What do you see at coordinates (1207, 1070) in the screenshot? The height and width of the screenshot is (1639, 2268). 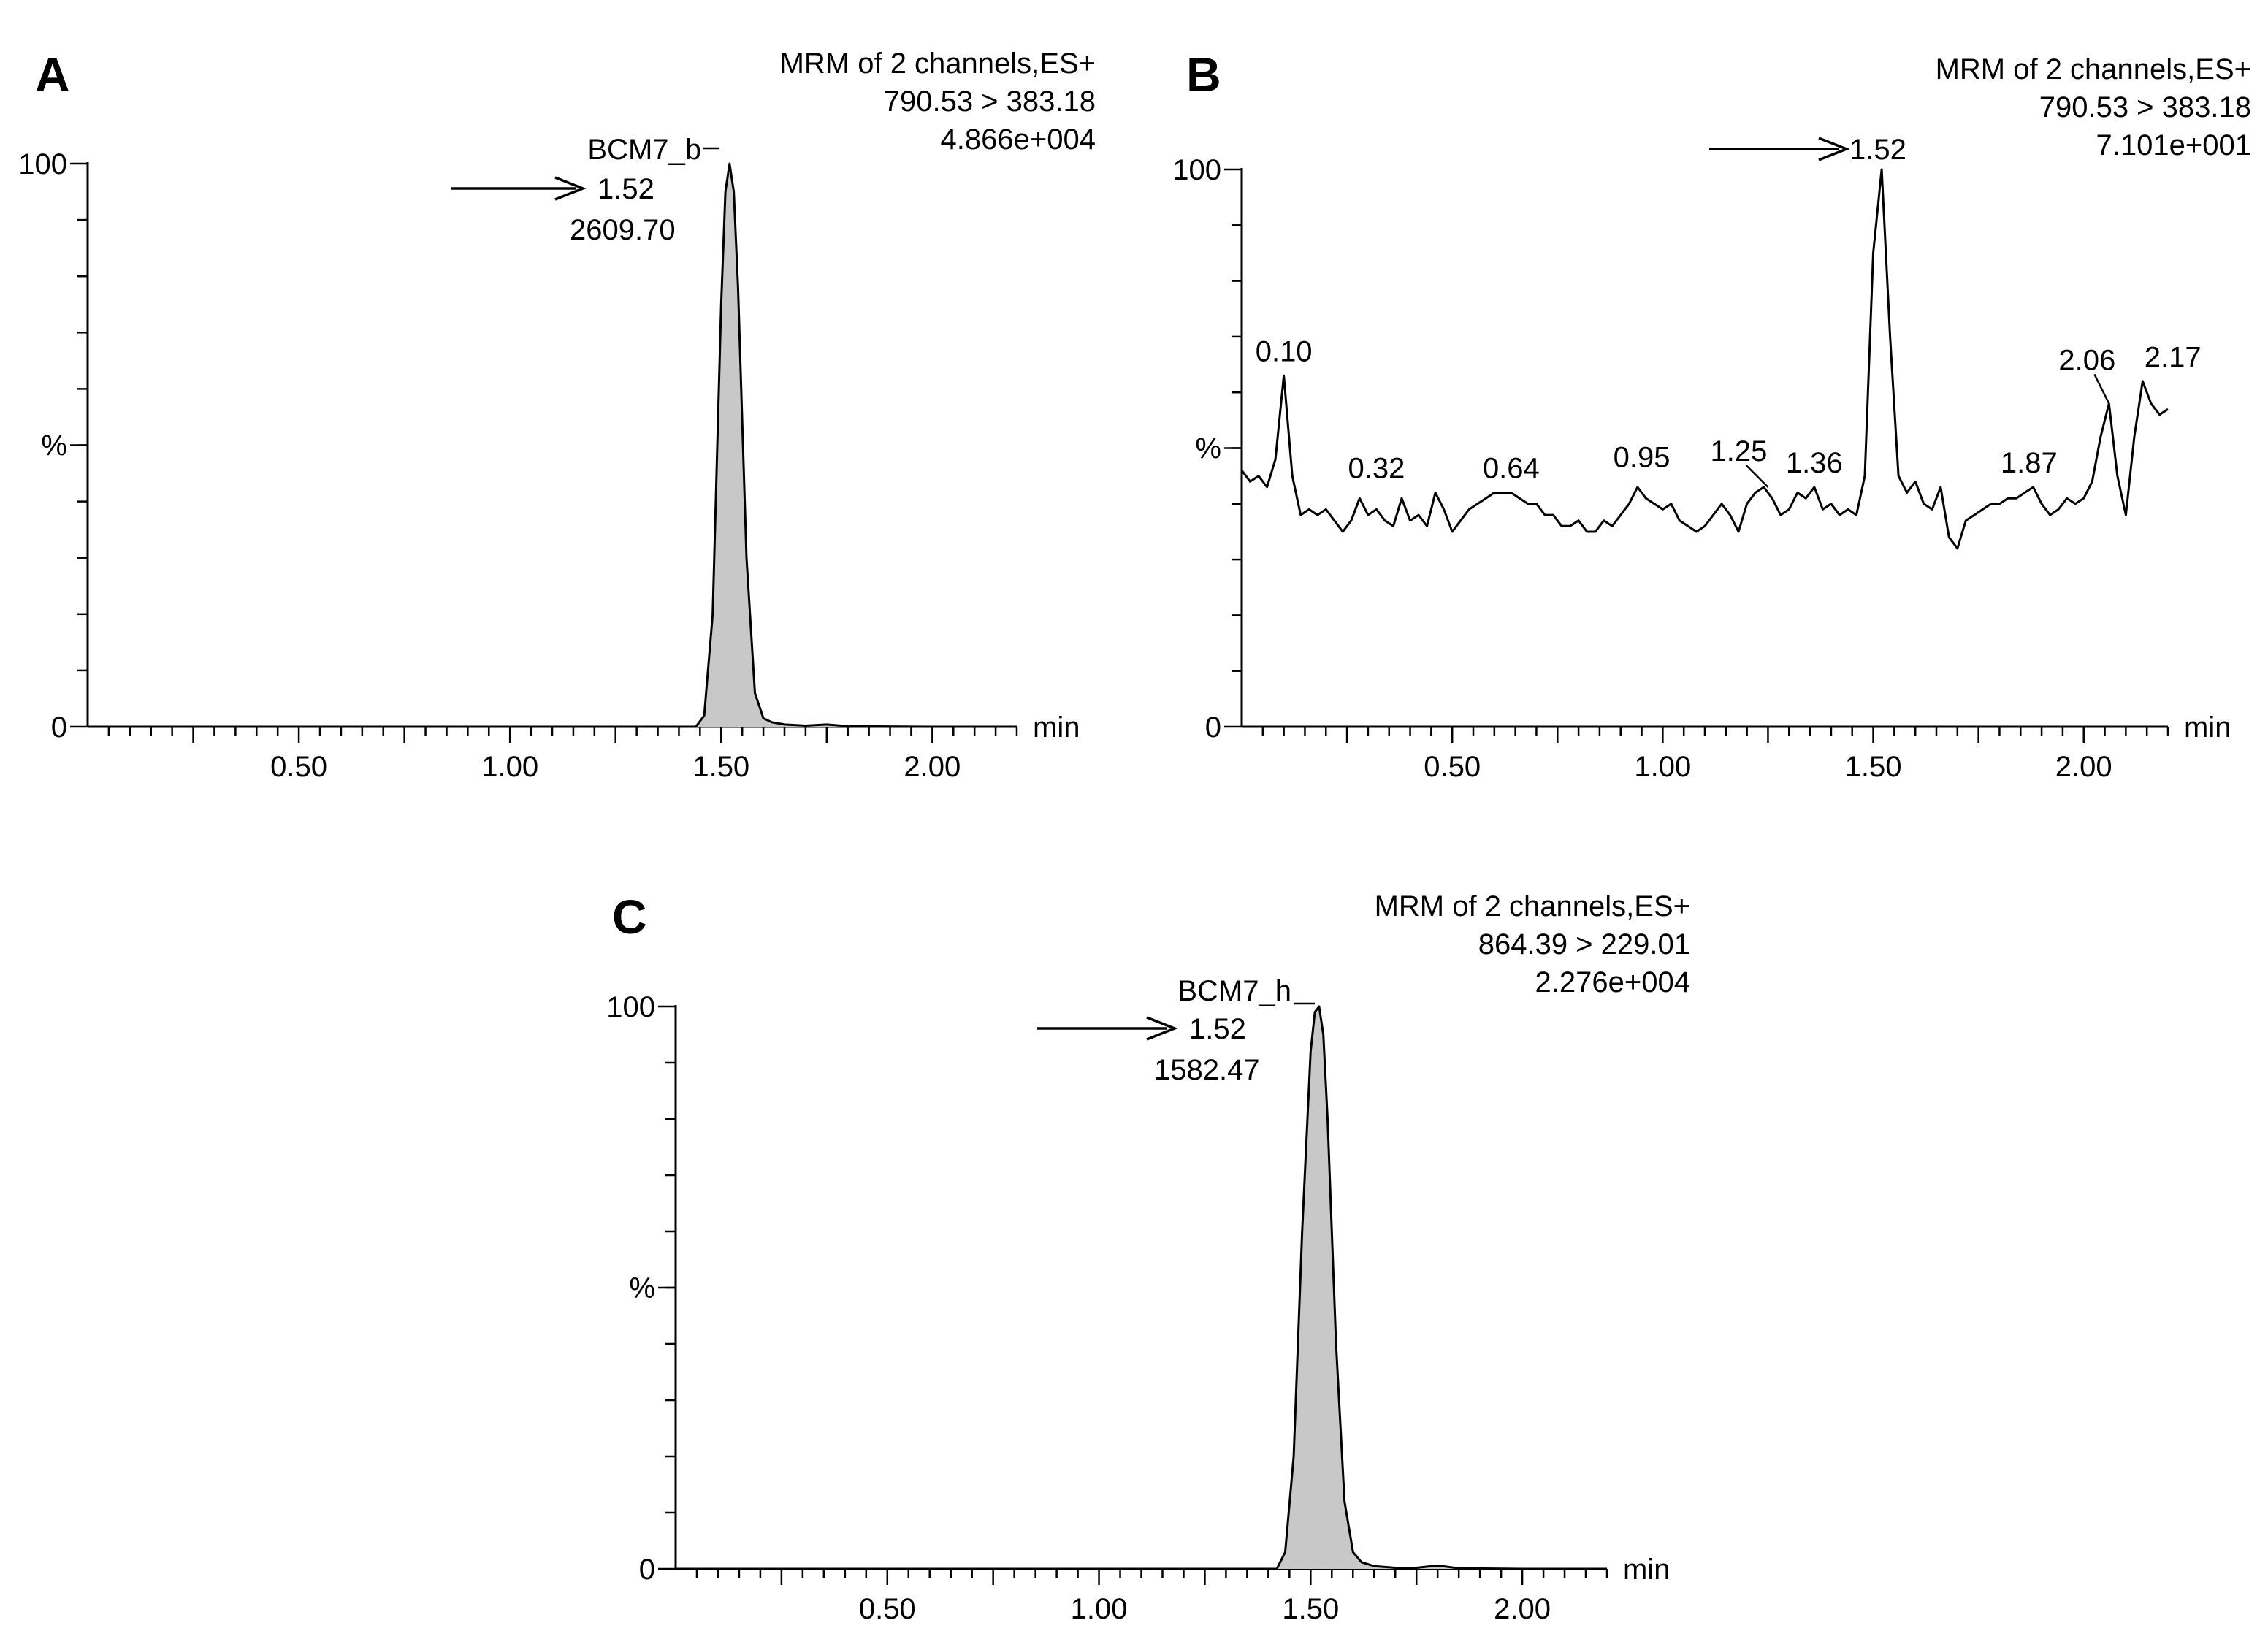 I see `peak-area-label: 1582.47` at bounding box center [1207, 1070].